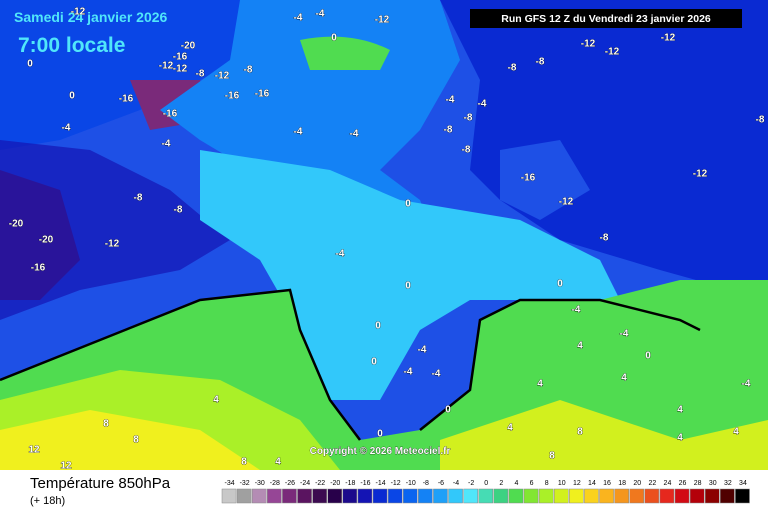  I want to click on scale-label: 22, so click(652, 483).